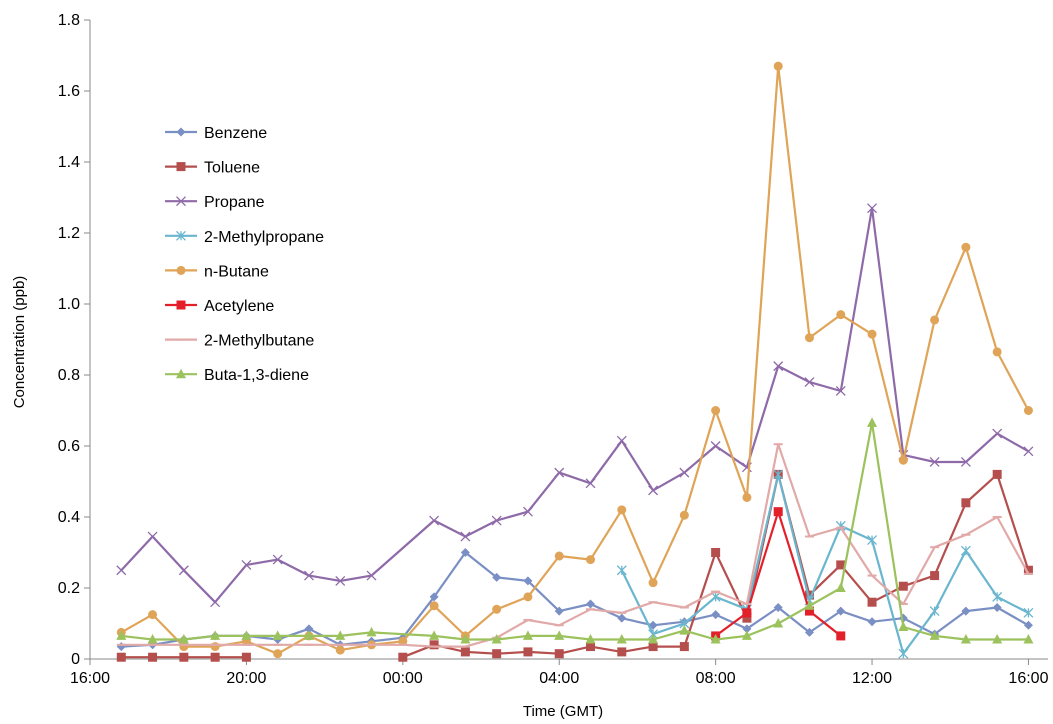  I want to click on legend-label: n-Butane, so click(236, 271).